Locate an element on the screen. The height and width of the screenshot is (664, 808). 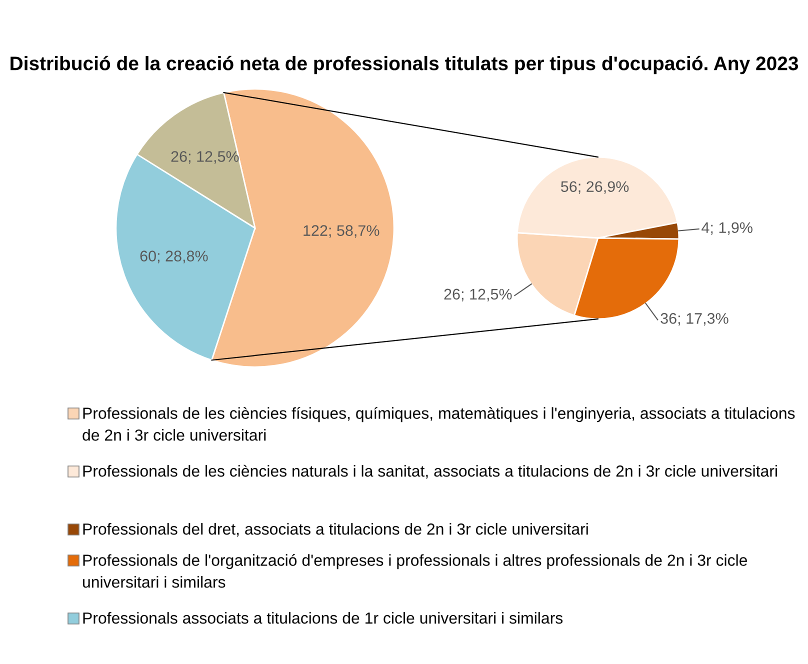
data-label: 56; 26,9% is located at coordinates (595, 187).